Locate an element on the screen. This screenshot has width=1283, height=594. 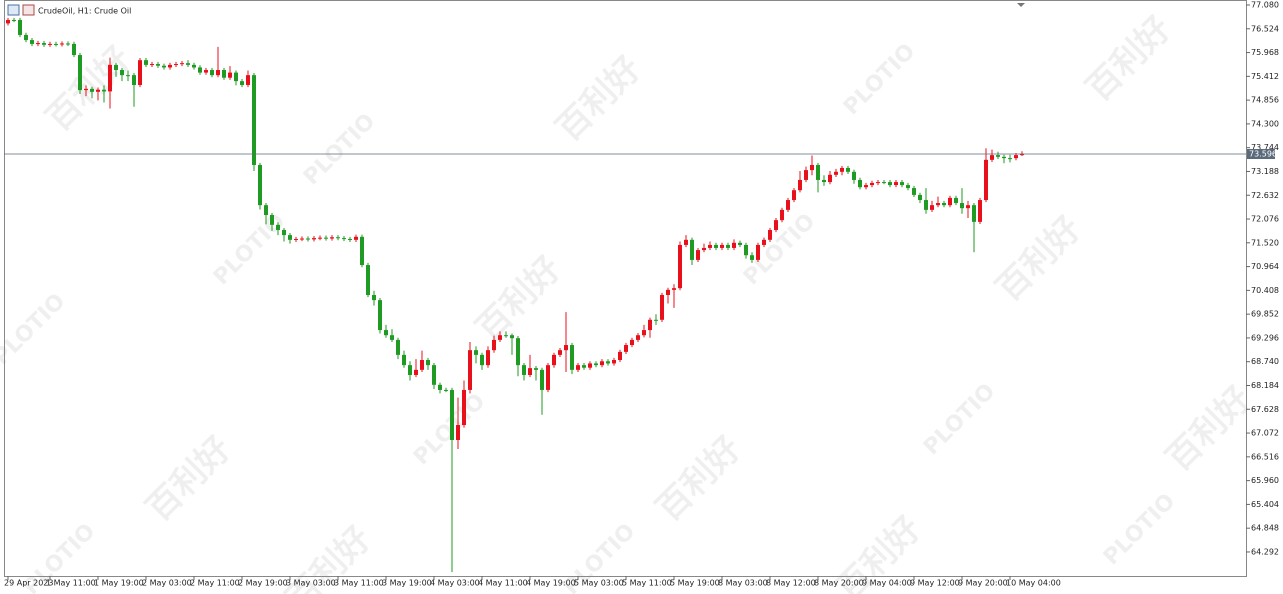
y-tick-label: 67.628 is located at coordinates (1265, 409).